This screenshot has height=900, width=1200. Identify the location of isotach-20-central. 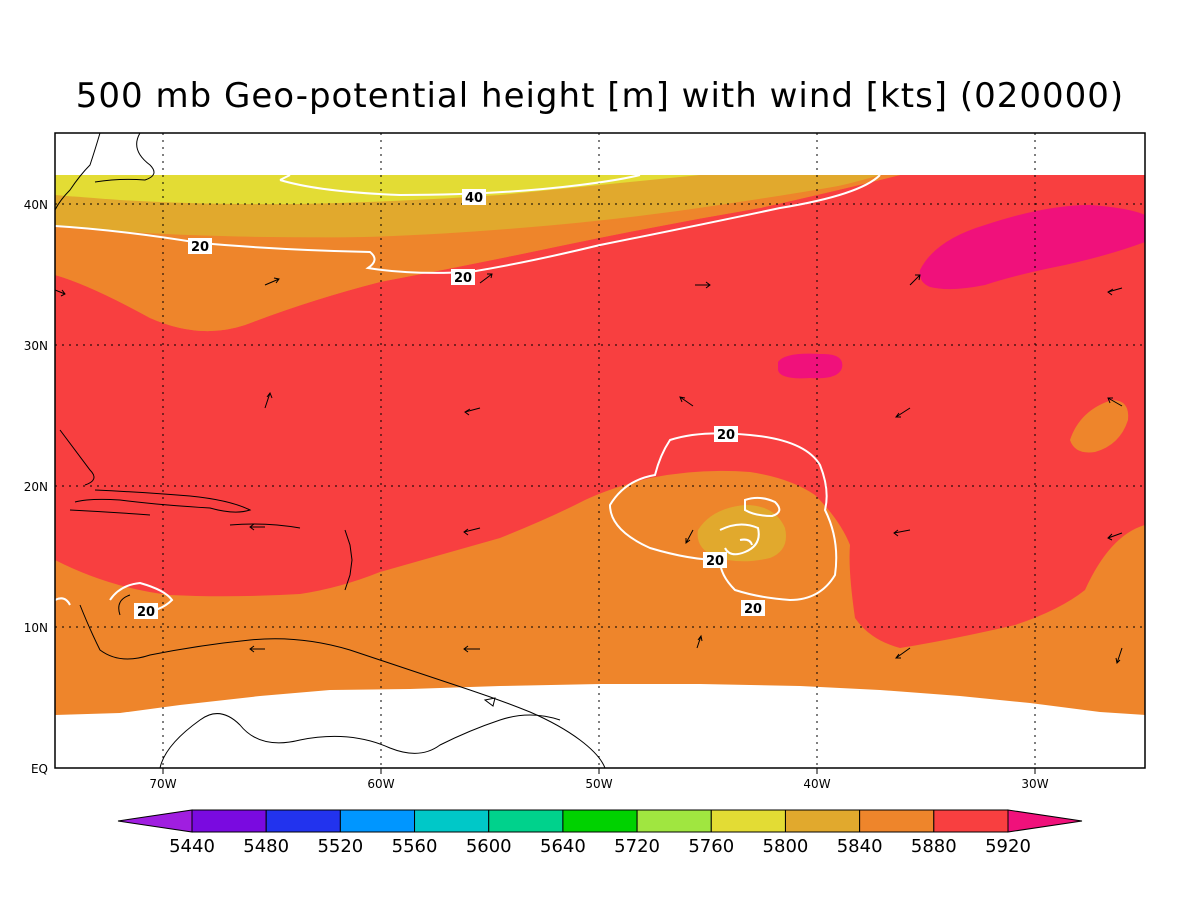
(723, 517).